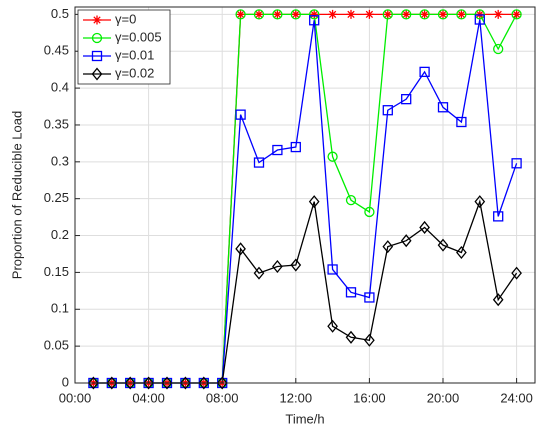 Image resolution: width=550 pixels, height=432 pixels. Describe the element at coordinates (443, 397) in the screenshot. I see `x-tick-label: 20:00` at that location.